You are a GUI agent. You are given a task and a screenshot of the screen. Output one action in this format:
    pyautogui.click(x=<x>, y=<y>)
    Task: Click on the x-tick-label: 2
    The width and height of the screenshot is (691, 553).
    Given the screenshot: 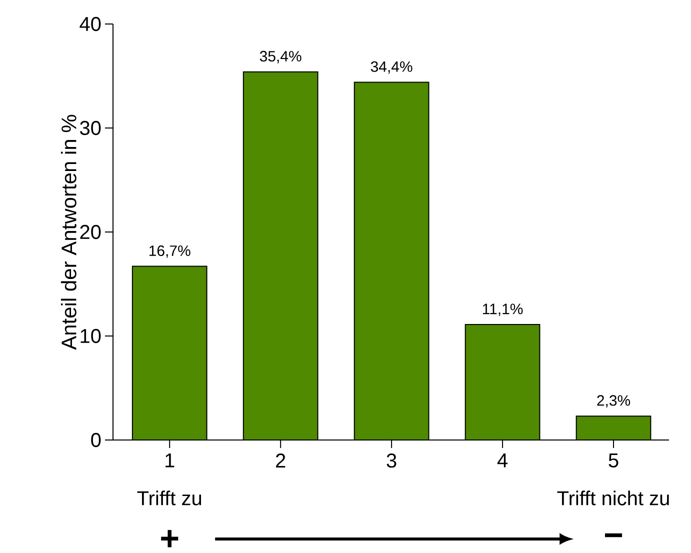 What is the action you would take?
    pyautogui.click(x=281, y=460)
    